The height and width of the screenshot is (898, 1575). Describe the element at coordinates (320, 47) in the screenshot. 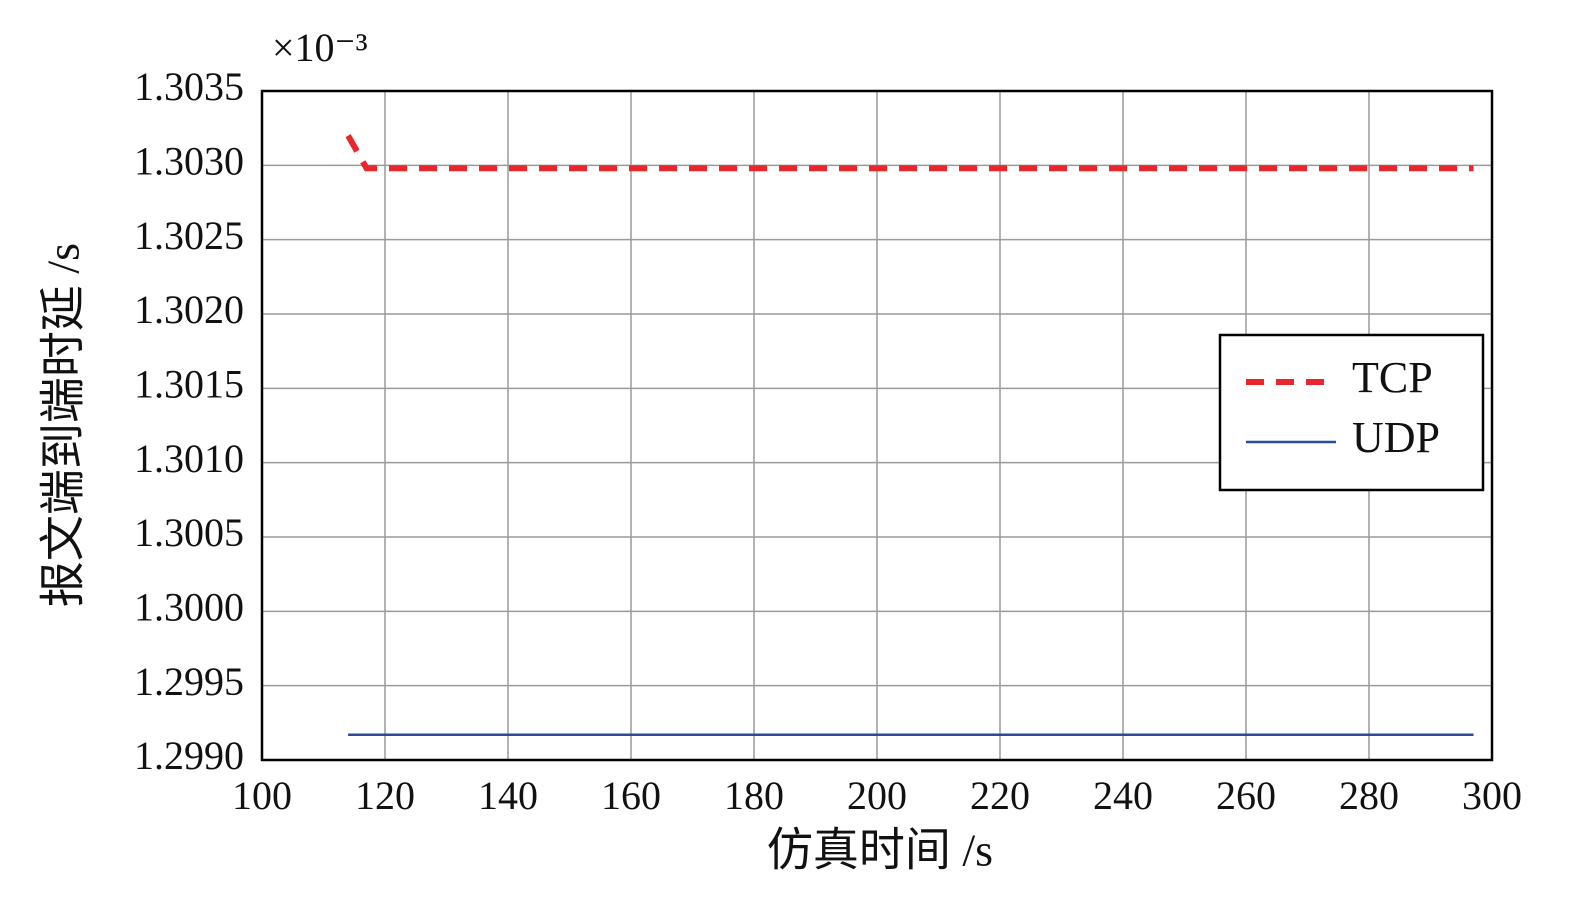

I see `y-multiplier: ×10⁻³` at that location.